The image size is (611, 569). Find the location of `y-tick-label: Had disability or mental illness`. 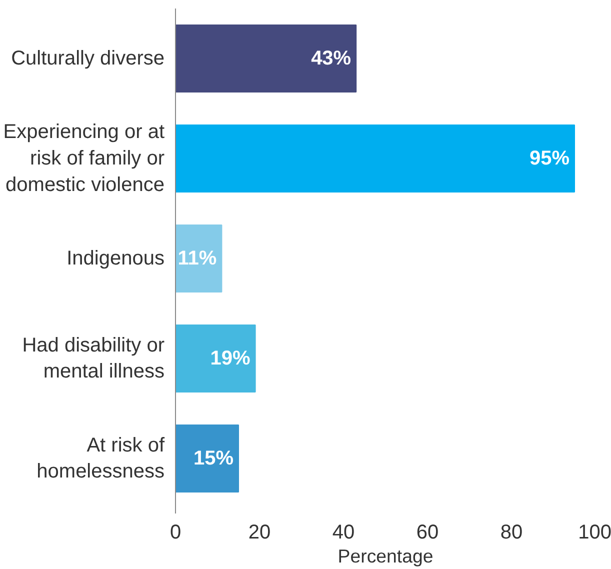

y-tick-label: Had disability or mental illness is located at coordinates (93, 358).